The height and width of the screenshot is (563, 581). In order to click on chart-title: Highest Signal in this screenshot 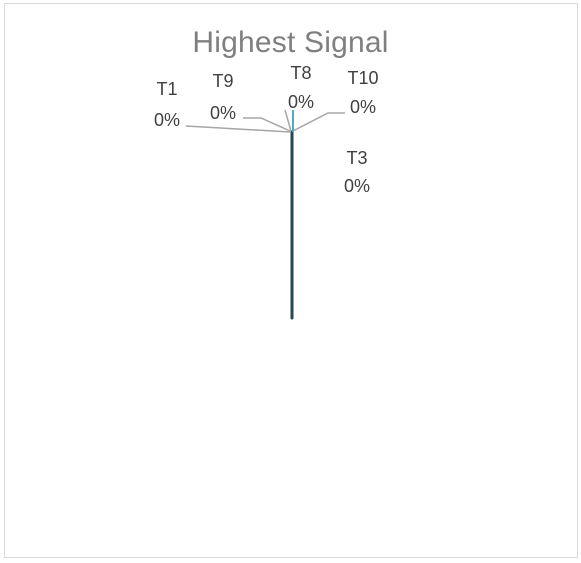, I will do `click(290, 42)`.